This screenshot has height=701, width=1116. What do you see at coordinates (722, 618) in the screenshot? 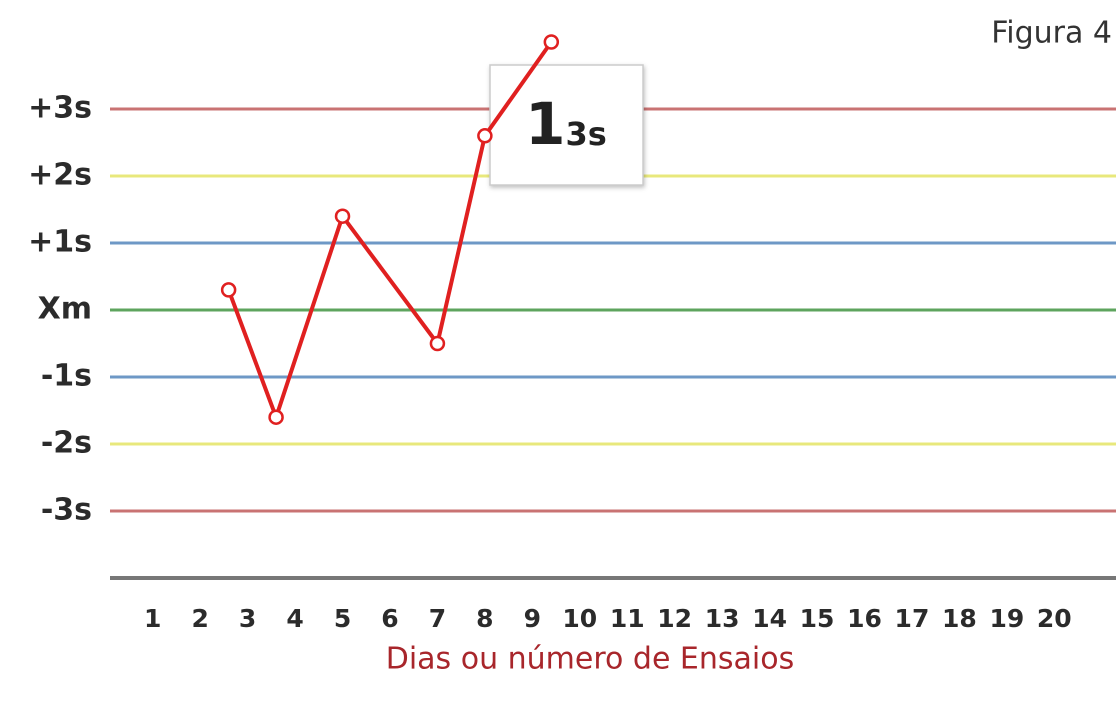
I see `x-tick-label: 13` at bounding box center [722, 618].